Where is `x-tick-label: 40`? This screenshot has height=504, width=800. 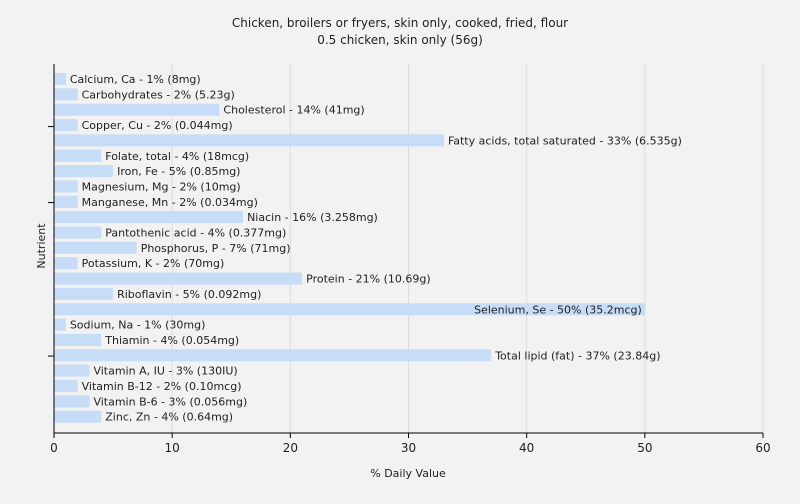
x-tick-label: 40 is located at coordinates (526, 448).